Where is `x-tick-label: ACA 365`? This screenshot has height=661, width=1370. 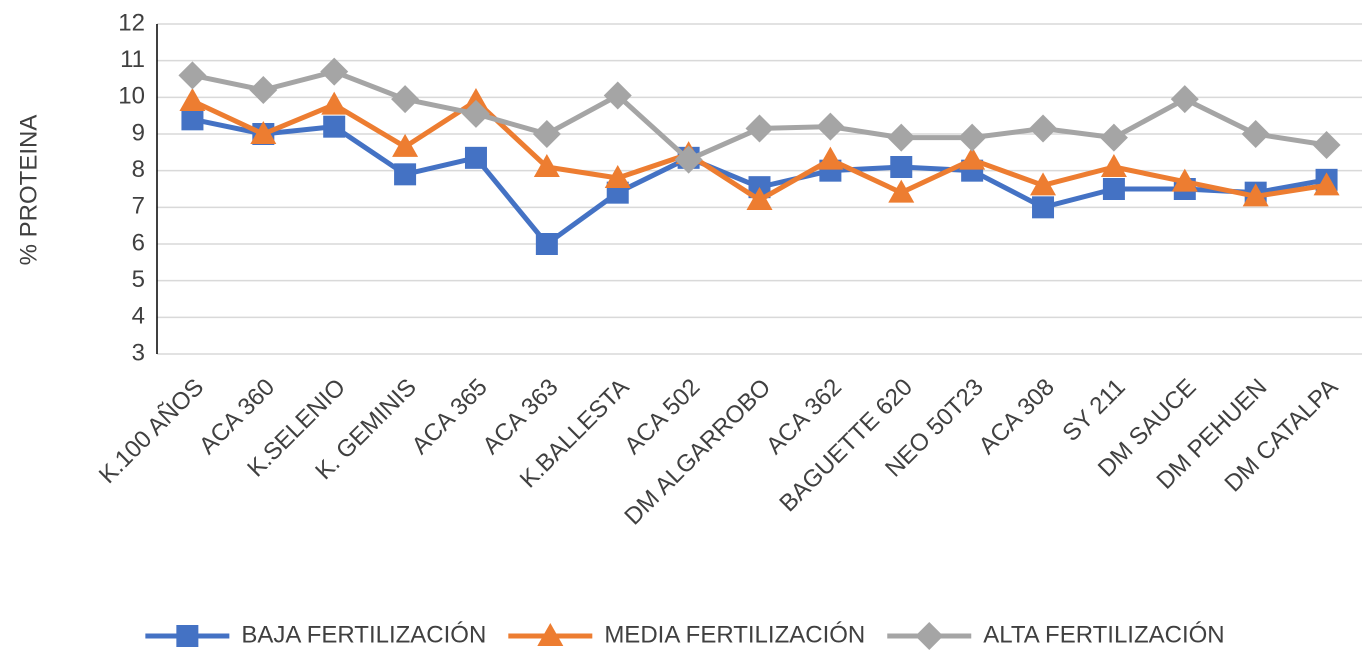
x-tick-label: ACA 365 is located at coordinates (450, 417).